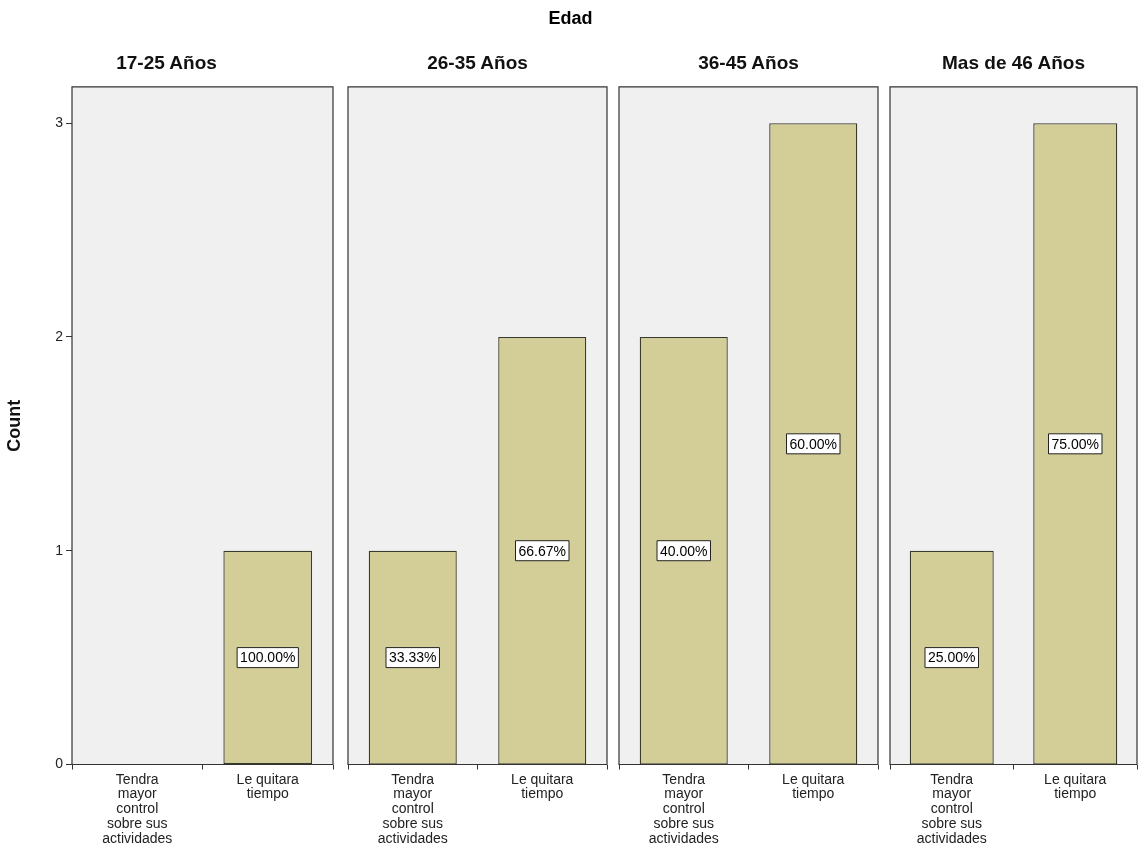  Describe the element at coordinates (268, 657) in the screenshot. I see `annotation: 100.00%` at that location.